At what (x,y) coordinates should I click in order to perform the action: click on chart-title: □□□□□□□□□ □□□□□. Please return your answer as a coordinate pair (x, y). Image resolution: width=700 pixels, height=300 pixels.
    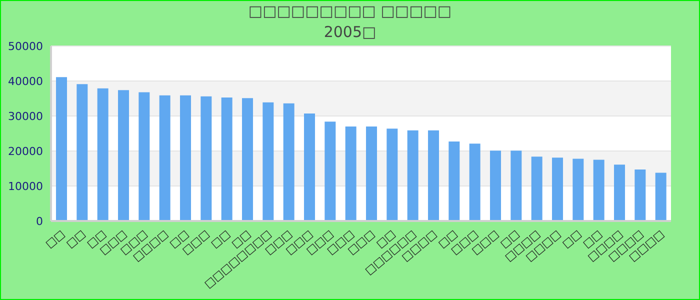
    Looking at the image, I should click on (350, 11).